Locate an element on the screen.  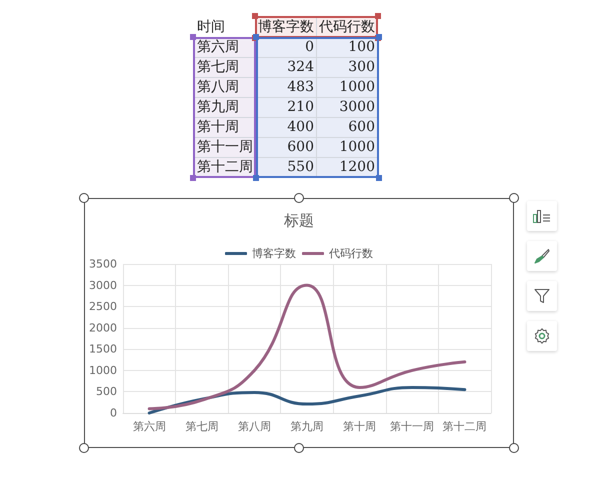
x-tick-label: 第十二周 is located at coordinates (464, 426).